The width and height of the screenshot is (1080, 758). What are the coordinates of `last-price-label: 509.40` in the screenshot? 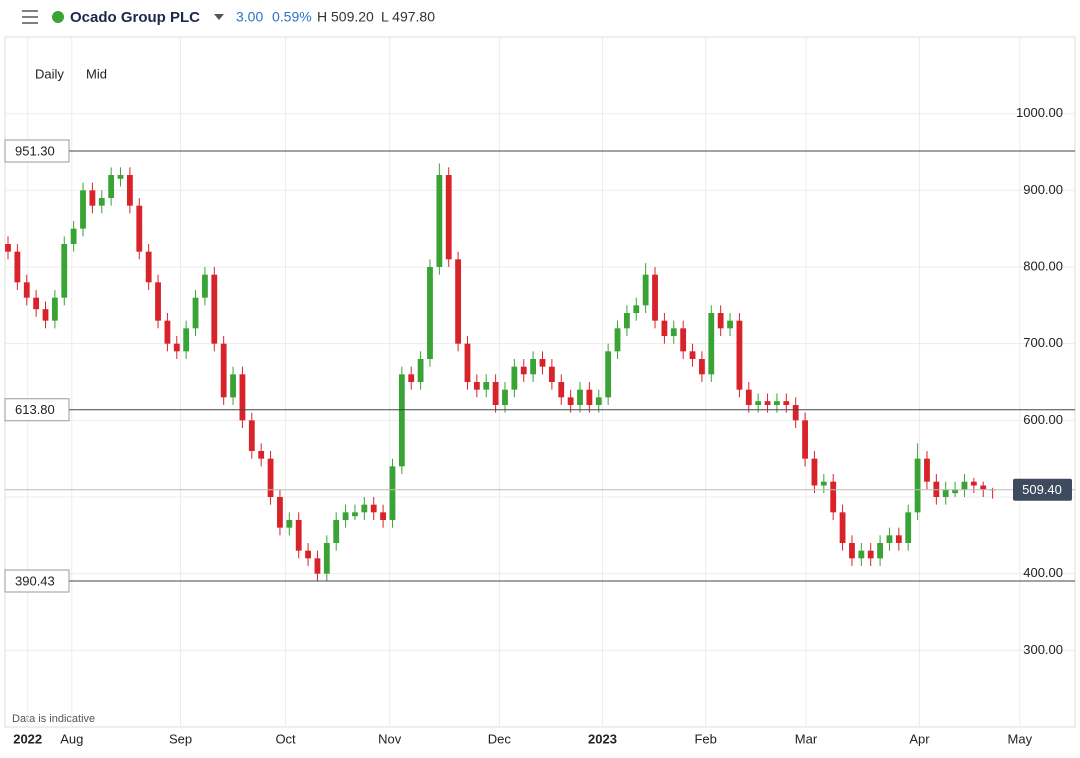 It's located at (1042, 489).